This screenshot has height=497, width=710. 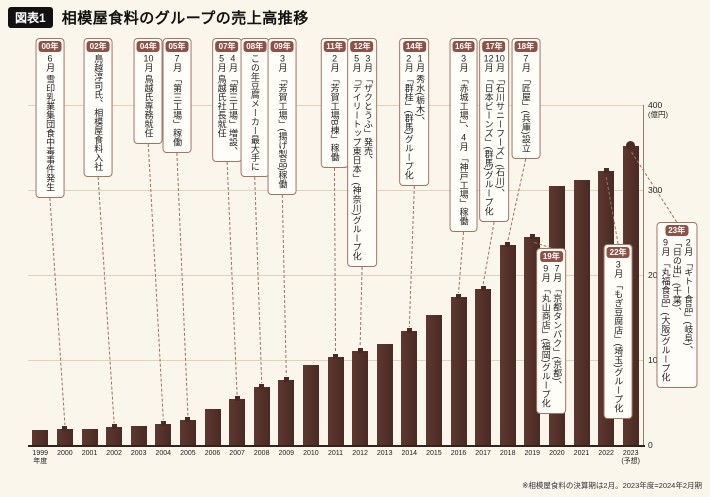 I want to click on bar-top-marker-2004, so click(x=163, y=423).